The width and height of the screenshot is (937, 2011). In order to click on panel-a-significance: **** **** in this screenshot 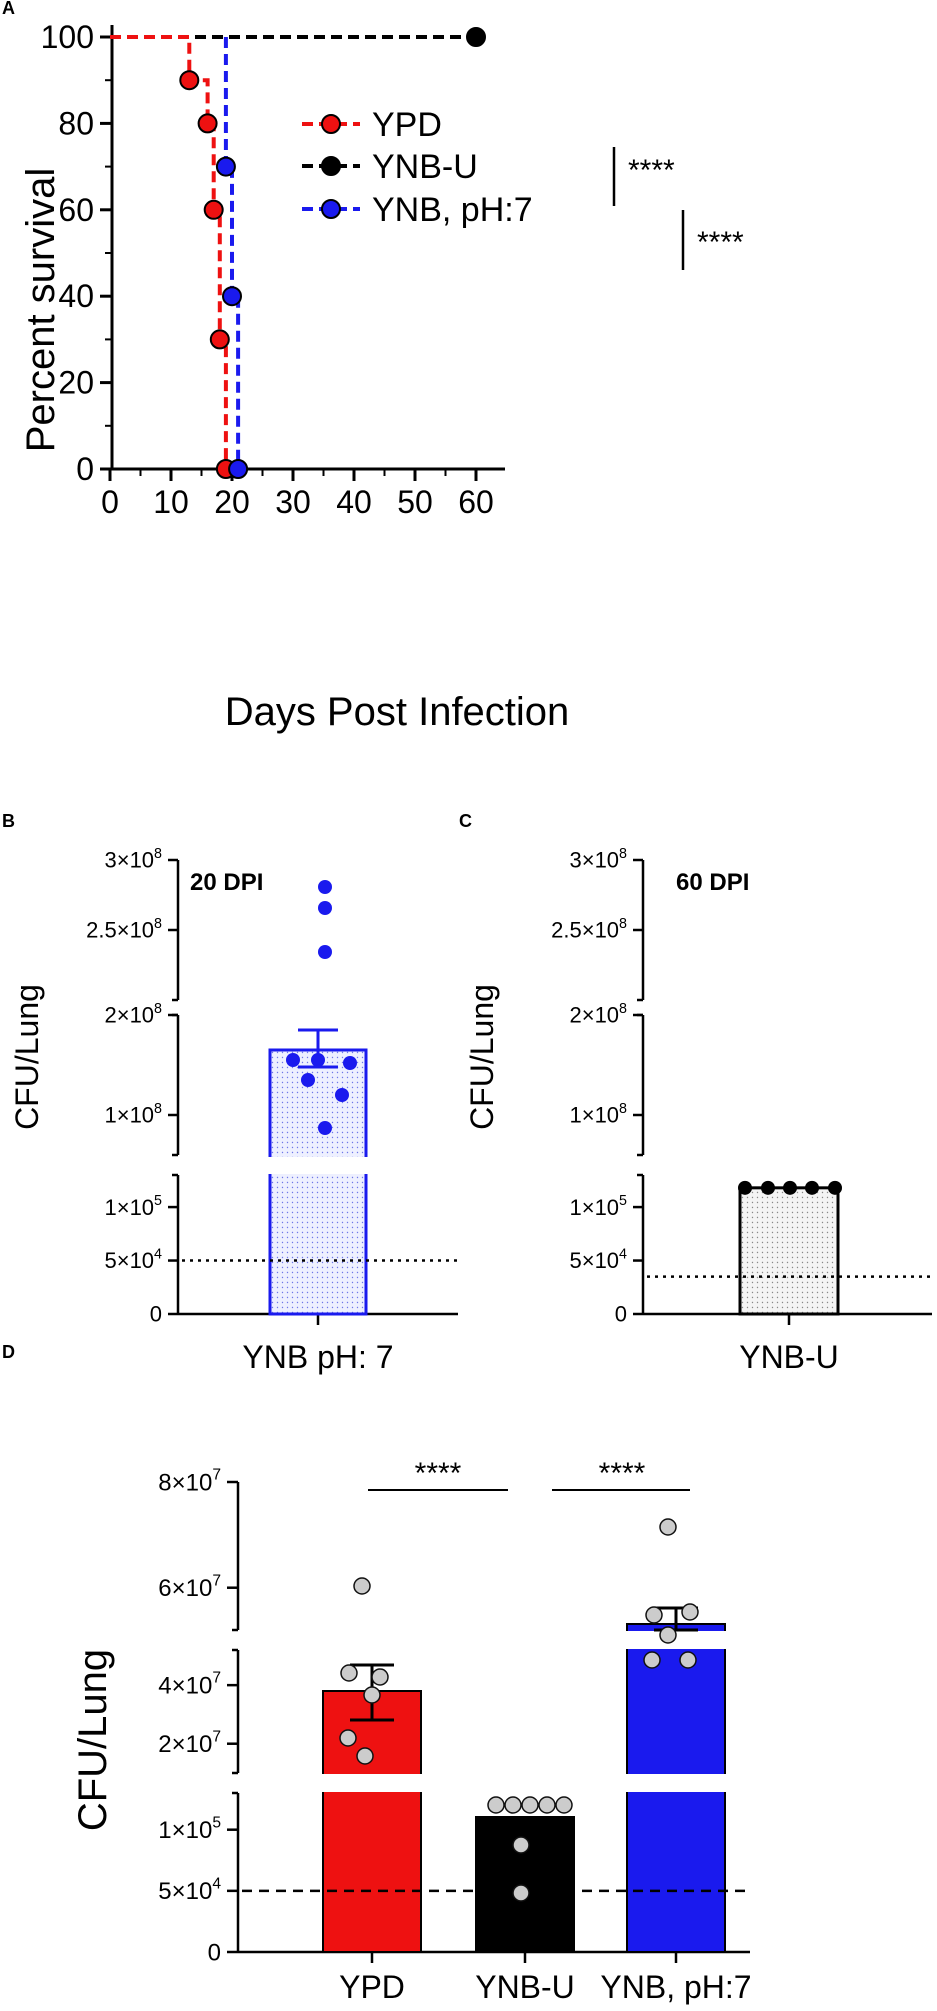, I will do `click(678, 208)`.